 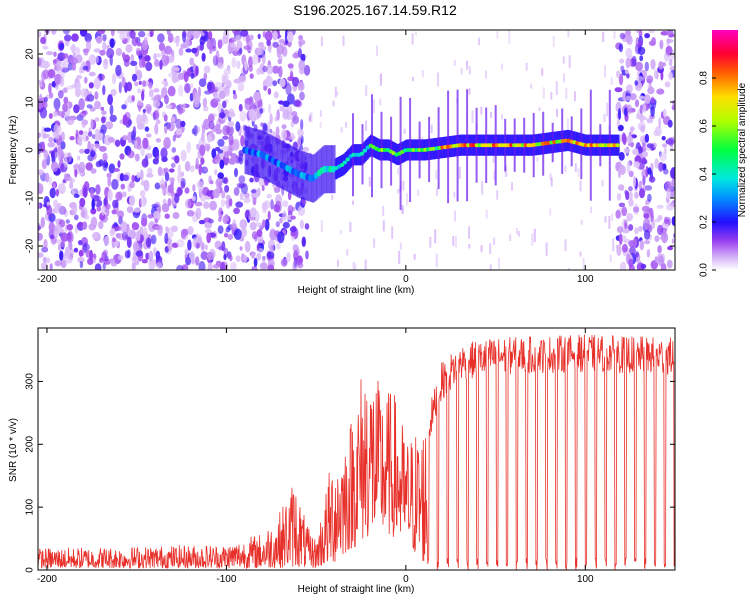 I want to click on colorbar-ramp, so click(x=725, y=150).